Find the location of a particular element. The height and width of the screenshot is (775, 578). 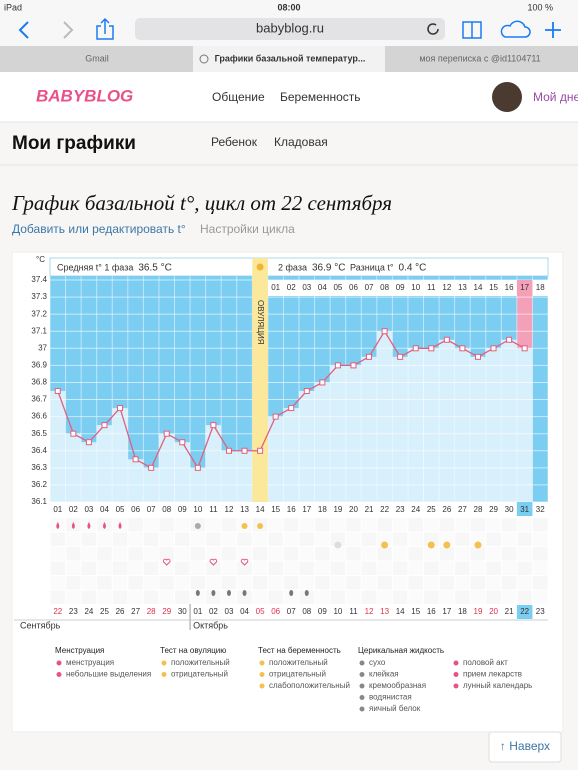

legend-item: прием лекарств is located at coordinates (492, 674).